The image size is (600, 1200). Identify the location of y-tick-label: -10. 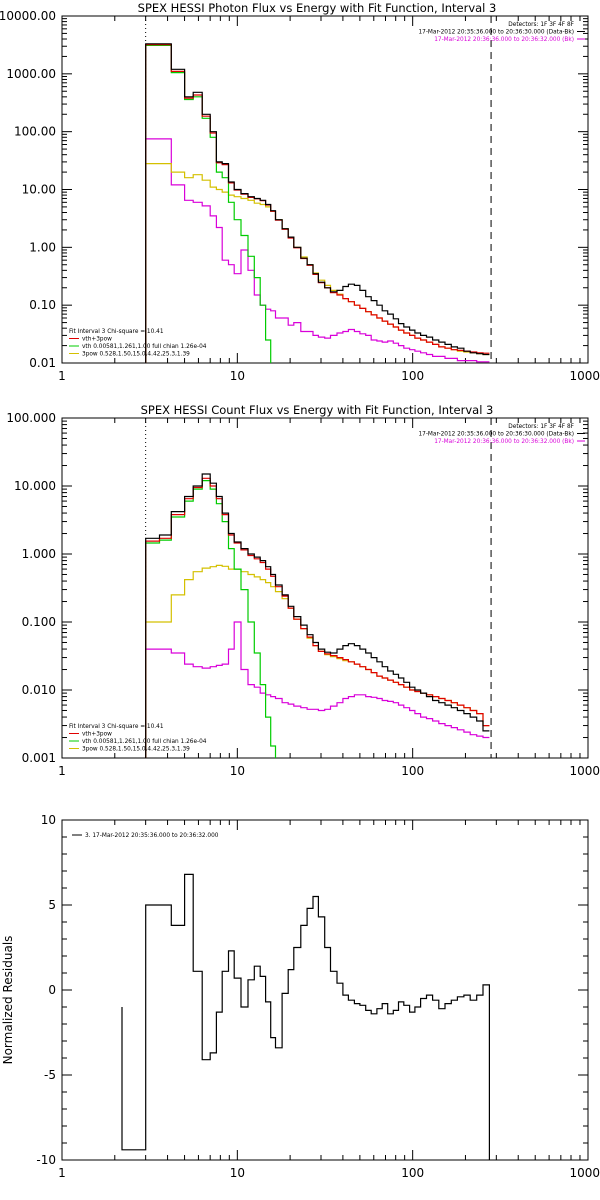
(46, 1160).